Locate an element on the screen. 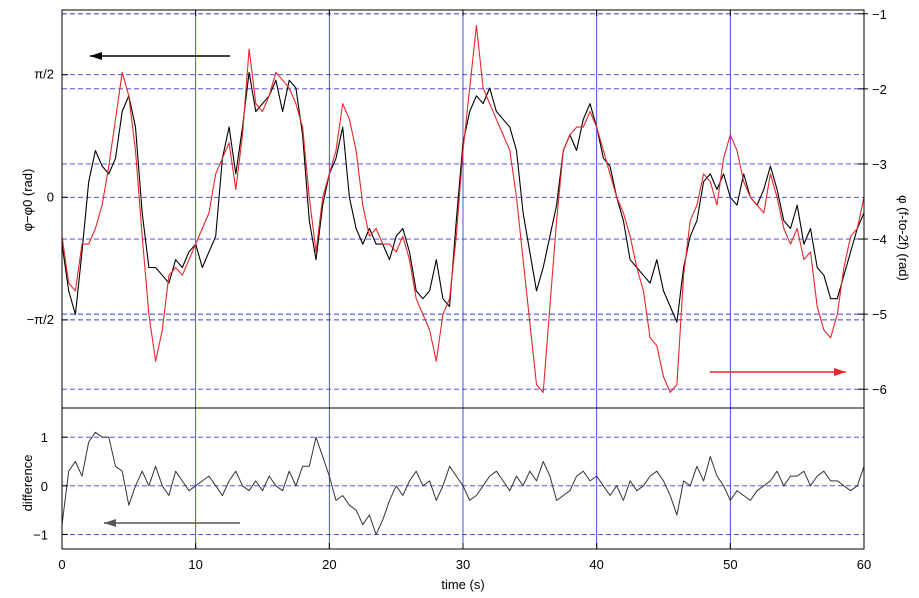  right-tick-label: −6 is located at coordinates (879, 389).